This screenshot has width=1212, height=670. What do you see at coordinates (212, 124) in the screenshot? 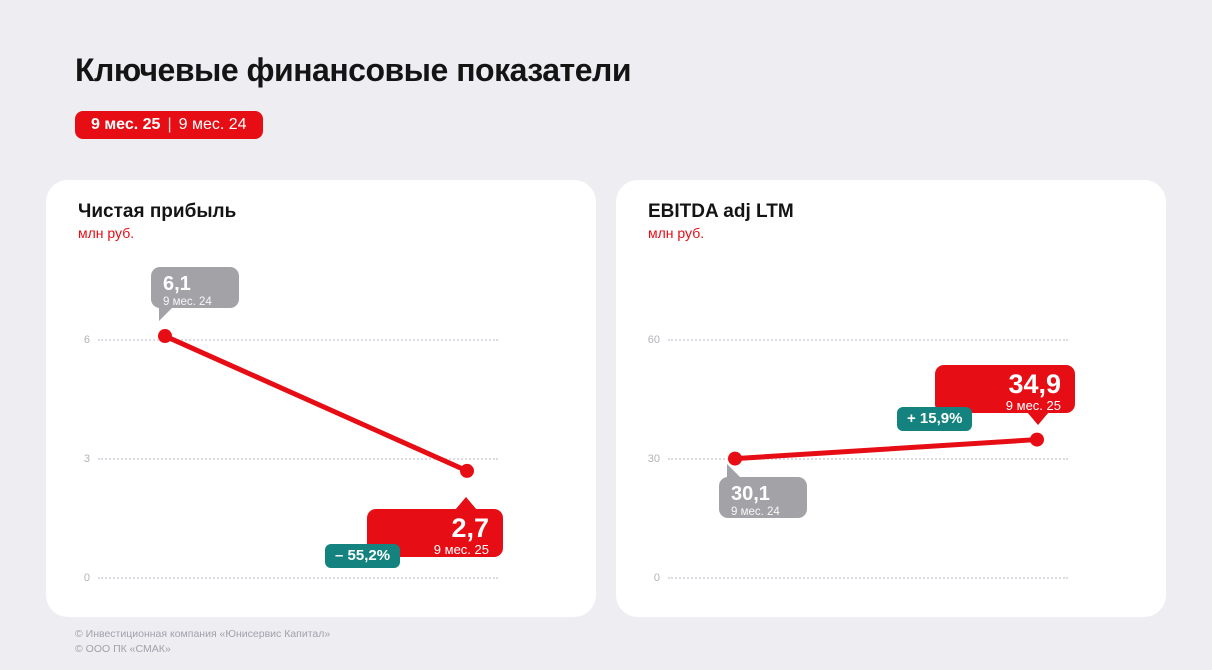
I see `period-previous: 9 мес. 24` at bounding box center [212, 124].